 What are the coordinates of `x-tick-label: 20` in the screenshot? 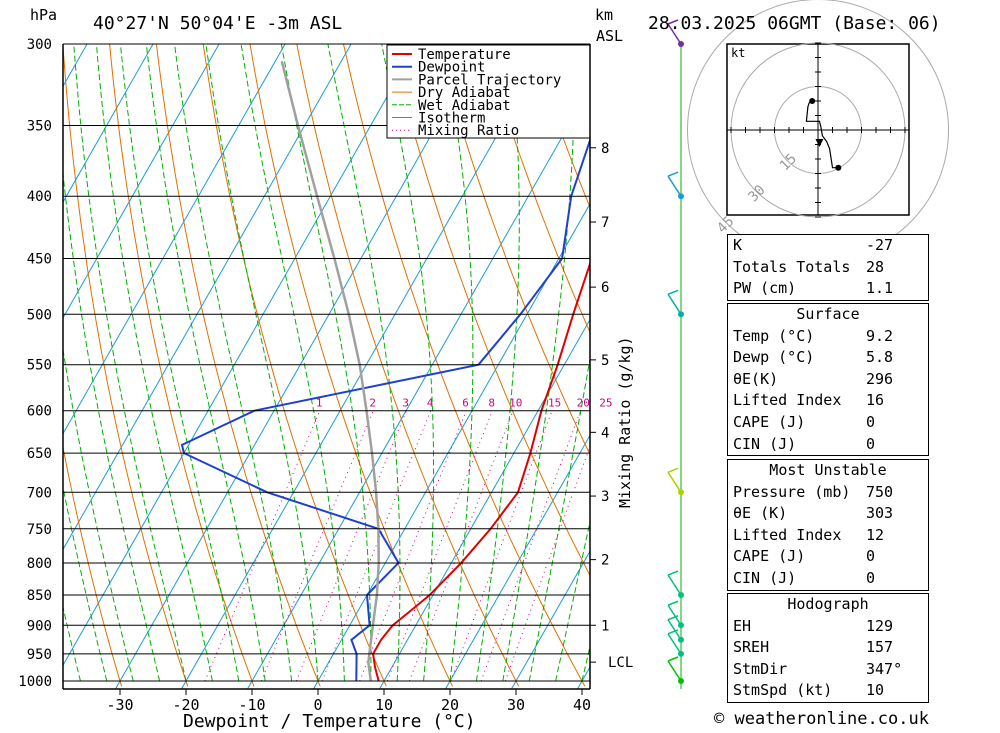 It's located at (450, 705).